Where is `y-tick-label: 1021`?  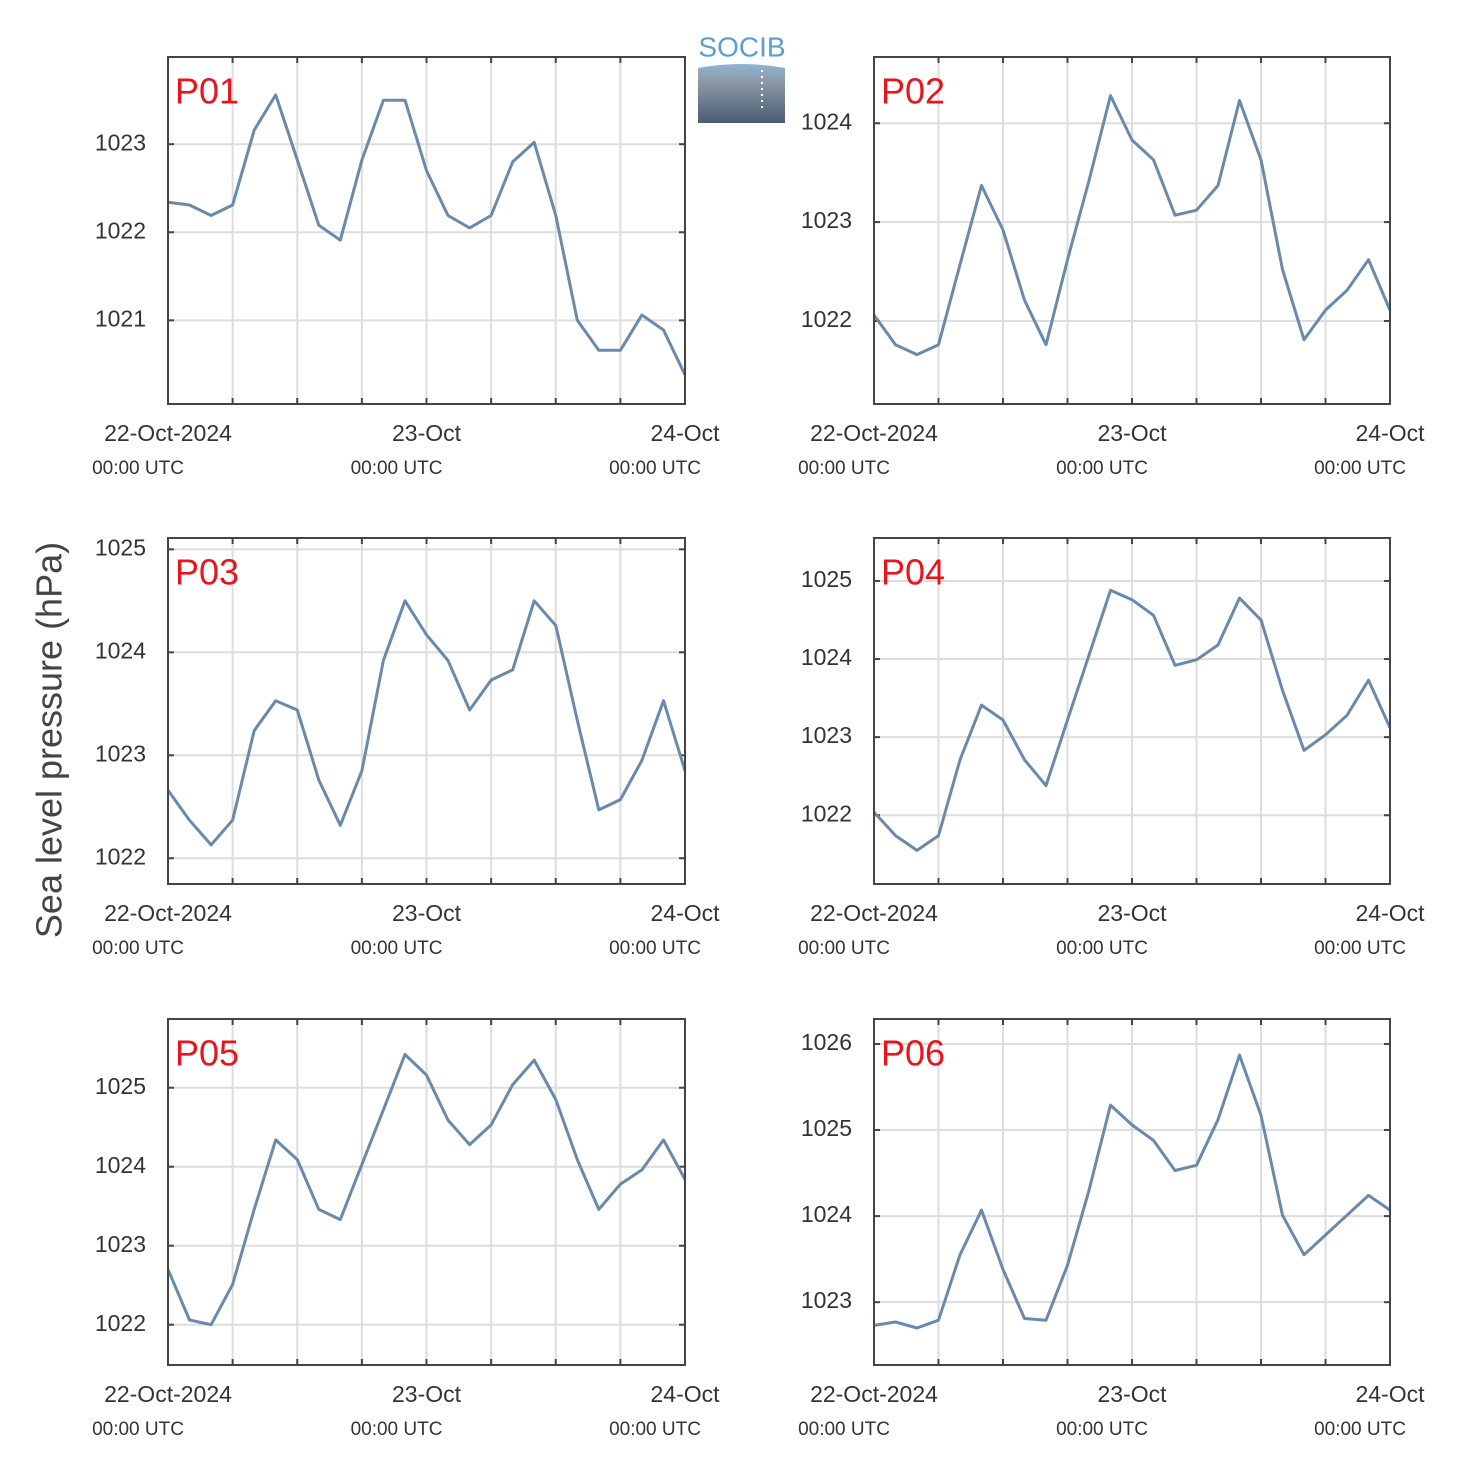
y-tick-label: 1021 is located at coordinates (120, 318).